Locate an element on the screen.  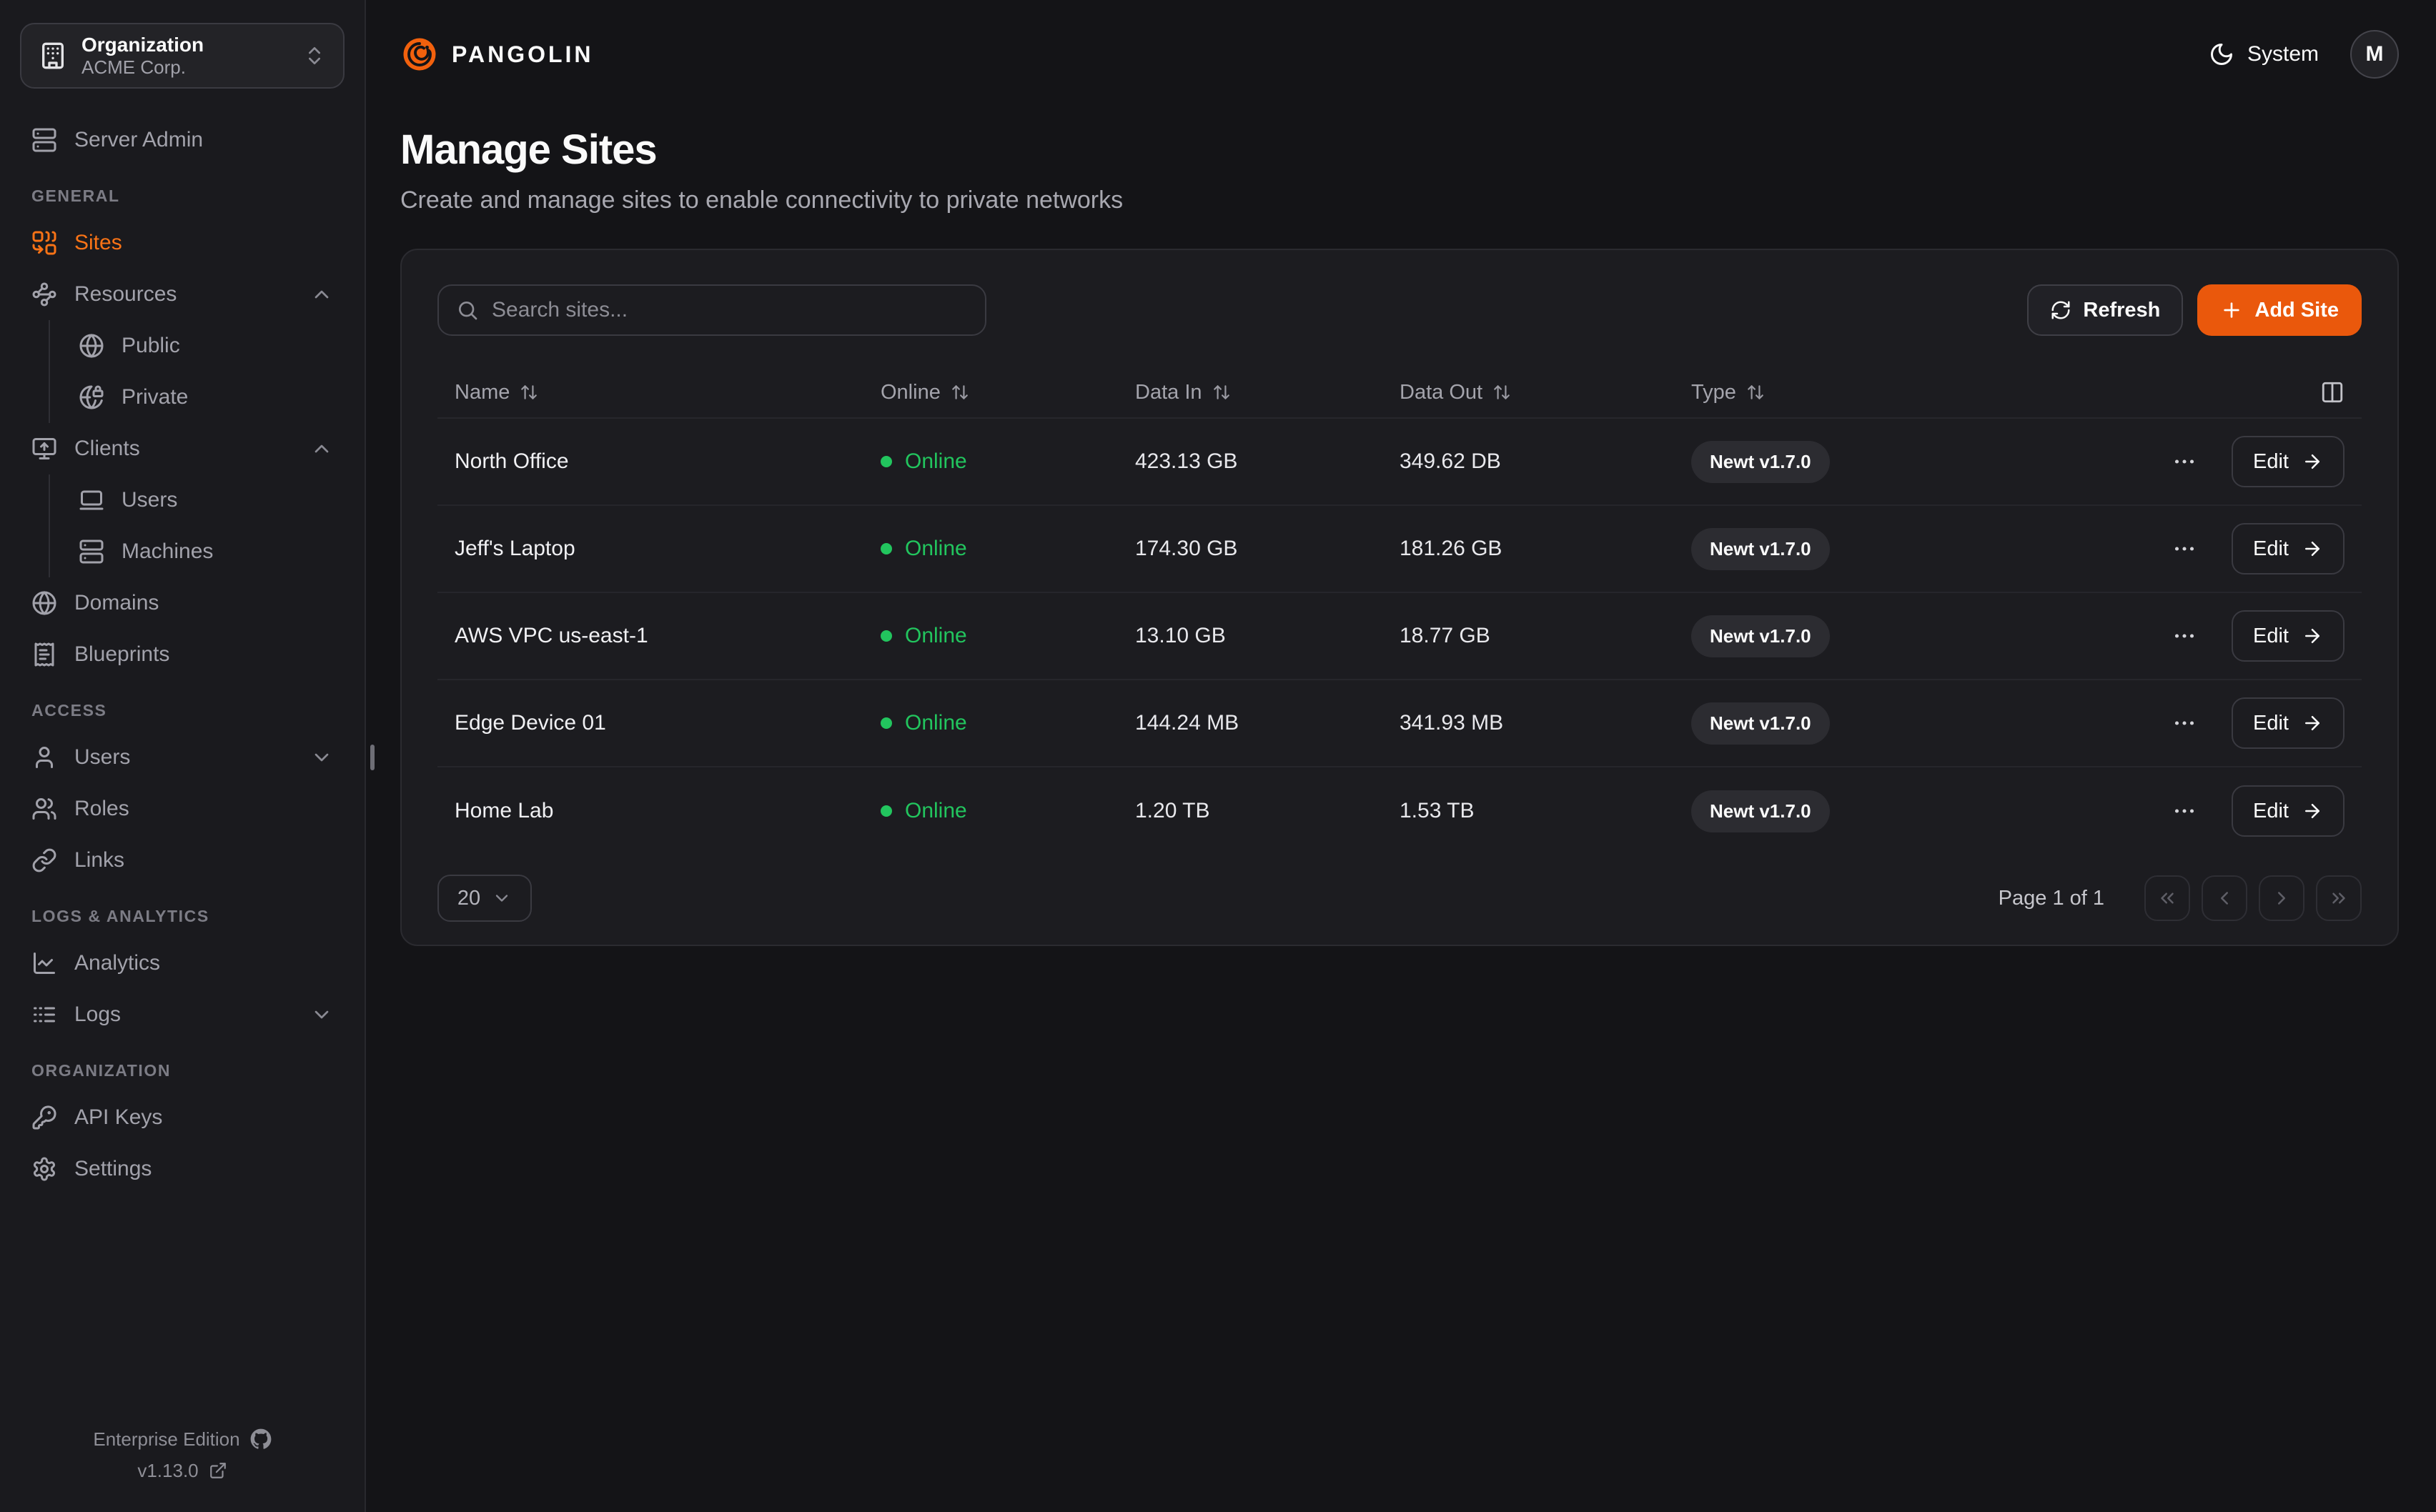
table-header-row: Name Online Data In Data Out is located at coordinates (1400, 393).